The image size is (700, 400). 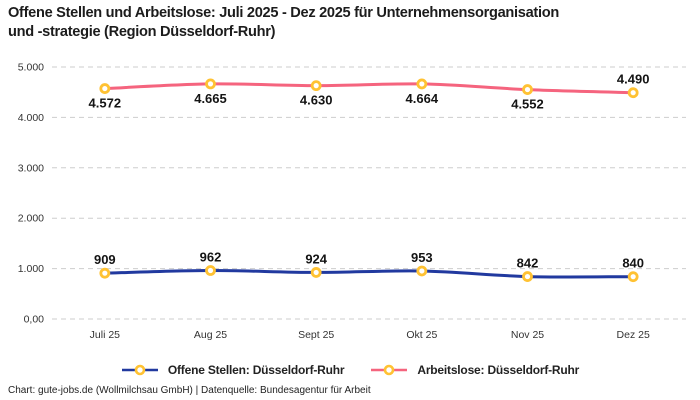 I want to click on y-axis-tick-label: 0,00, so click(x=34, y=320).